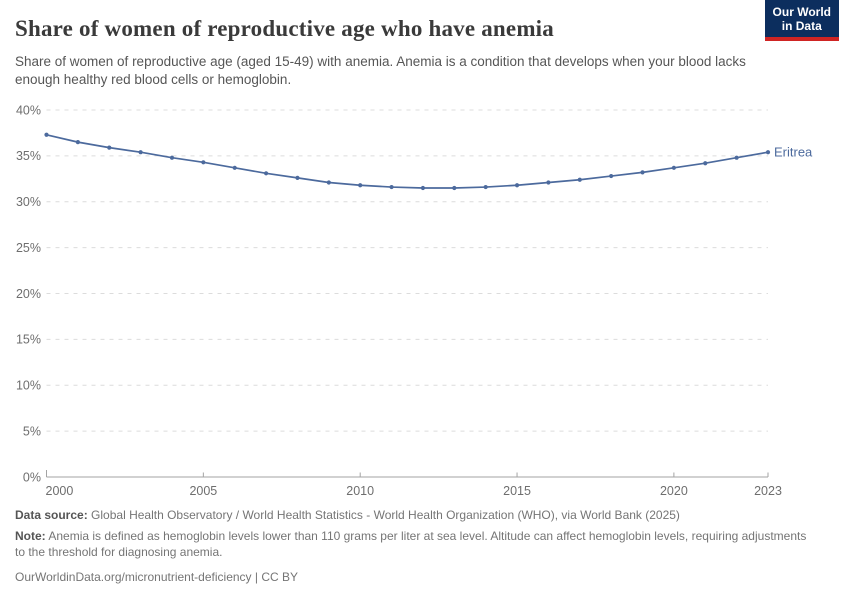  I want to click on owid-logo: Our World in Data, so click(801, 20).